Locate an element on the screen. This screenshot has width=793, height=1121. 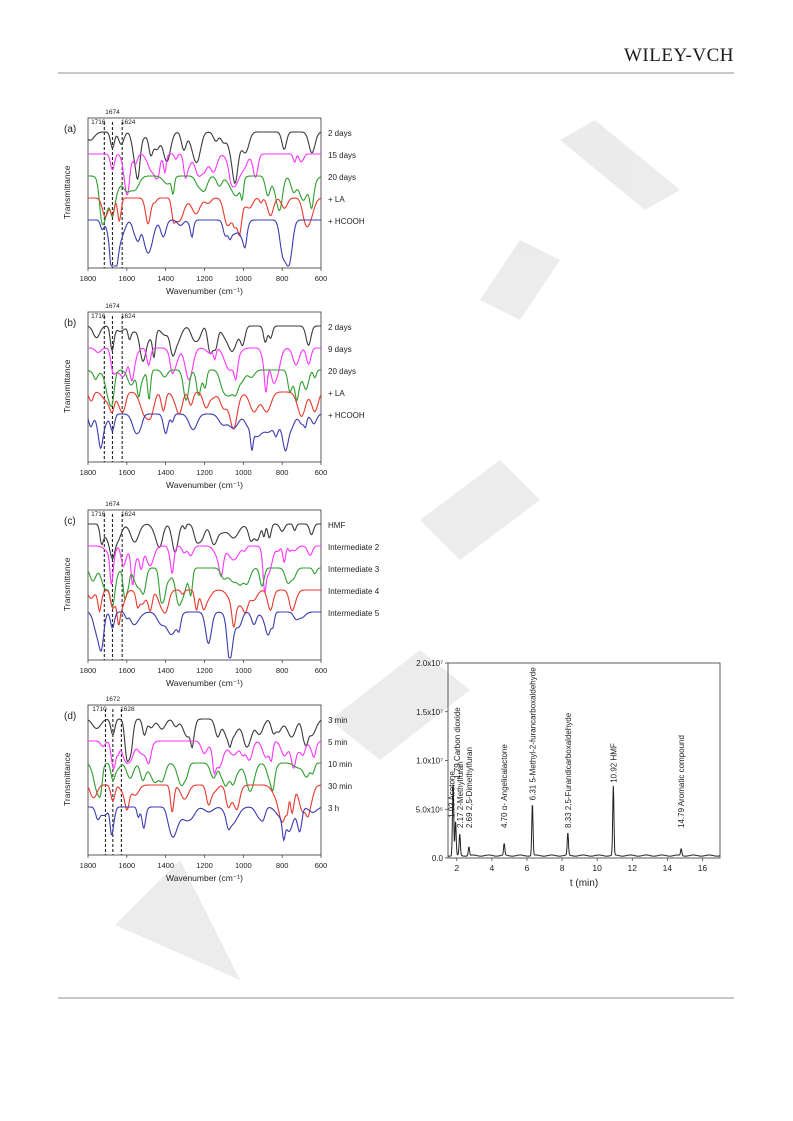
header-rule is located at coordinates (396, 73).